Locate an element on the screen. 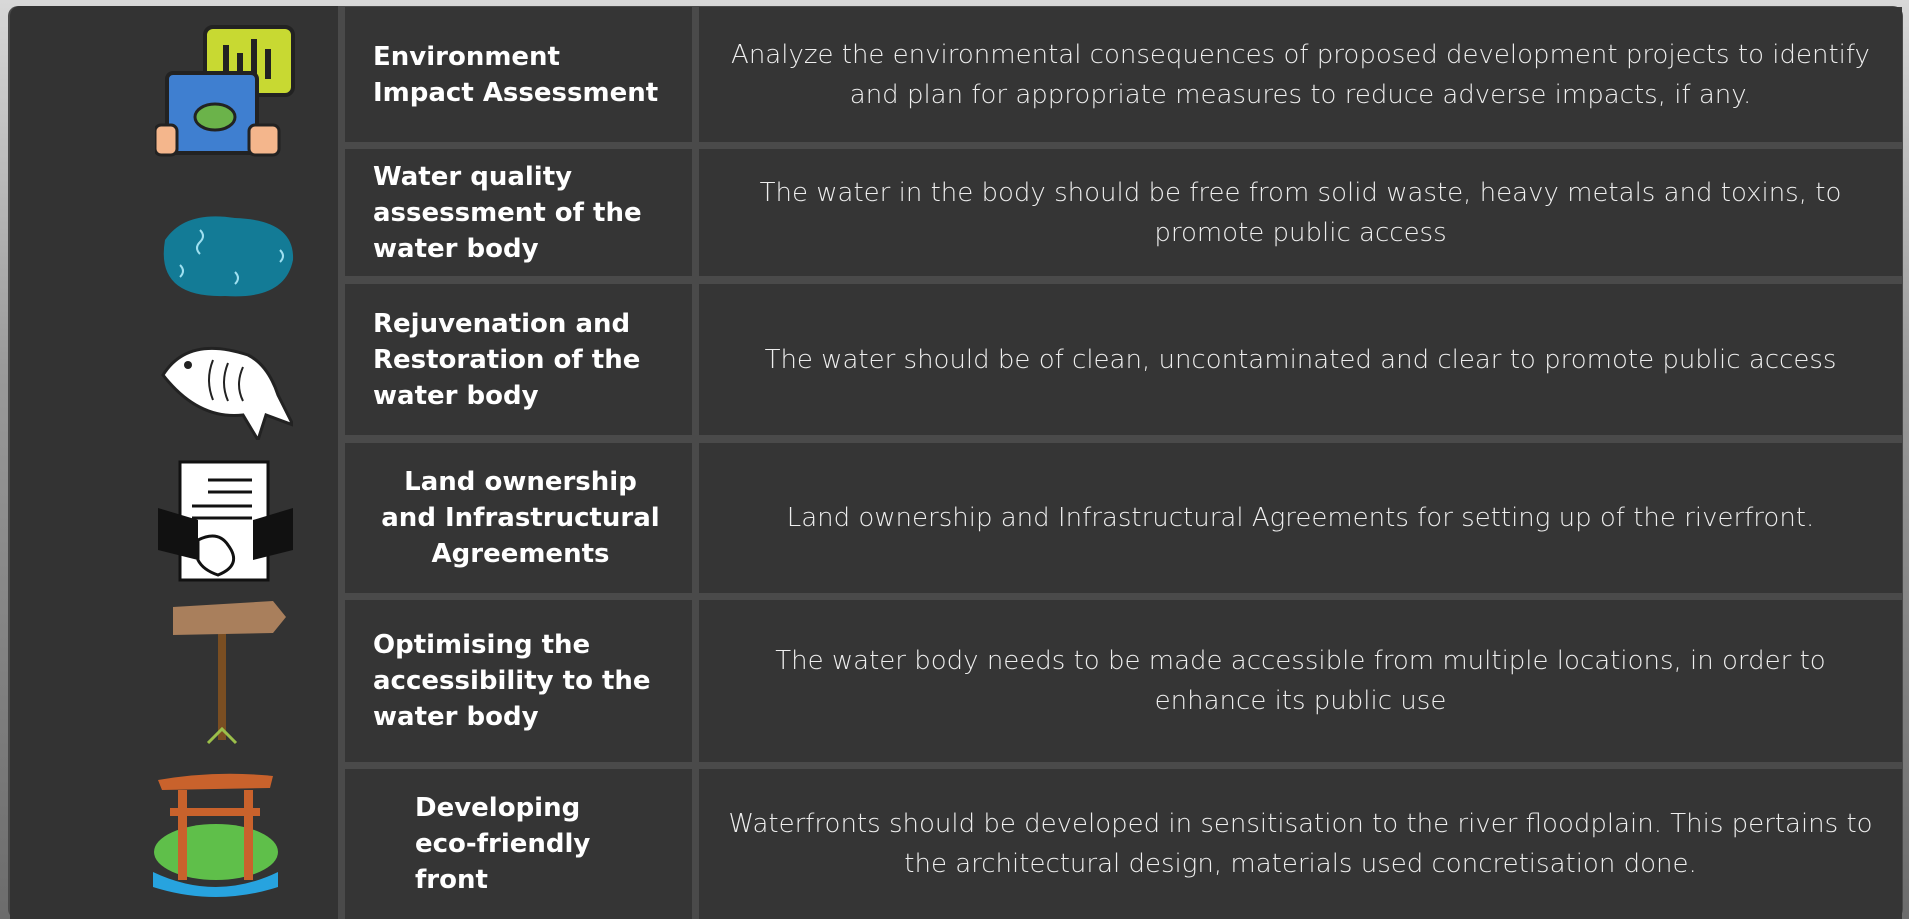 This screenshot has width=1909, height=919. row-title: Developing eco-friendly front is located at coordinates (518, 844).